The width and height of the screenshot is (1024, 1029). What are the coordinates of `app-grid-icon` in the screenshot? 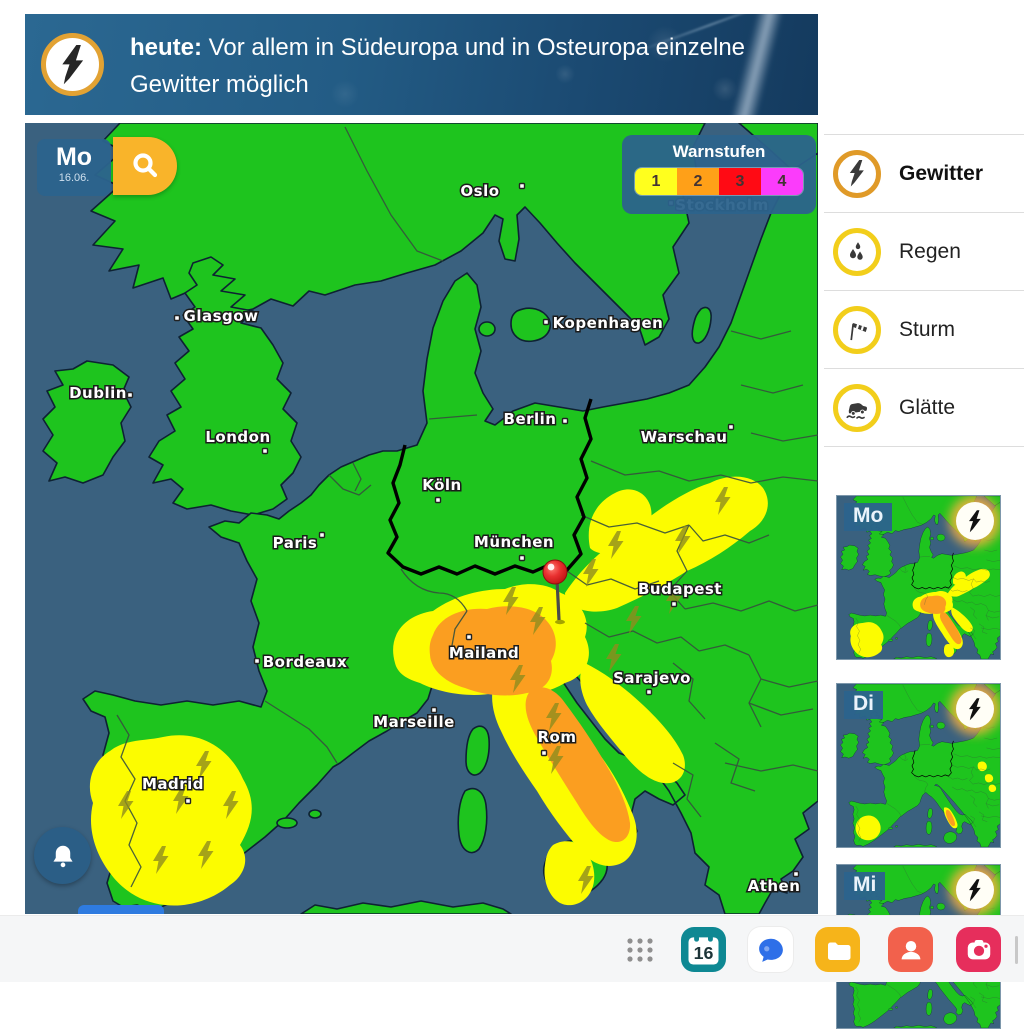 It's located at (639, 949).